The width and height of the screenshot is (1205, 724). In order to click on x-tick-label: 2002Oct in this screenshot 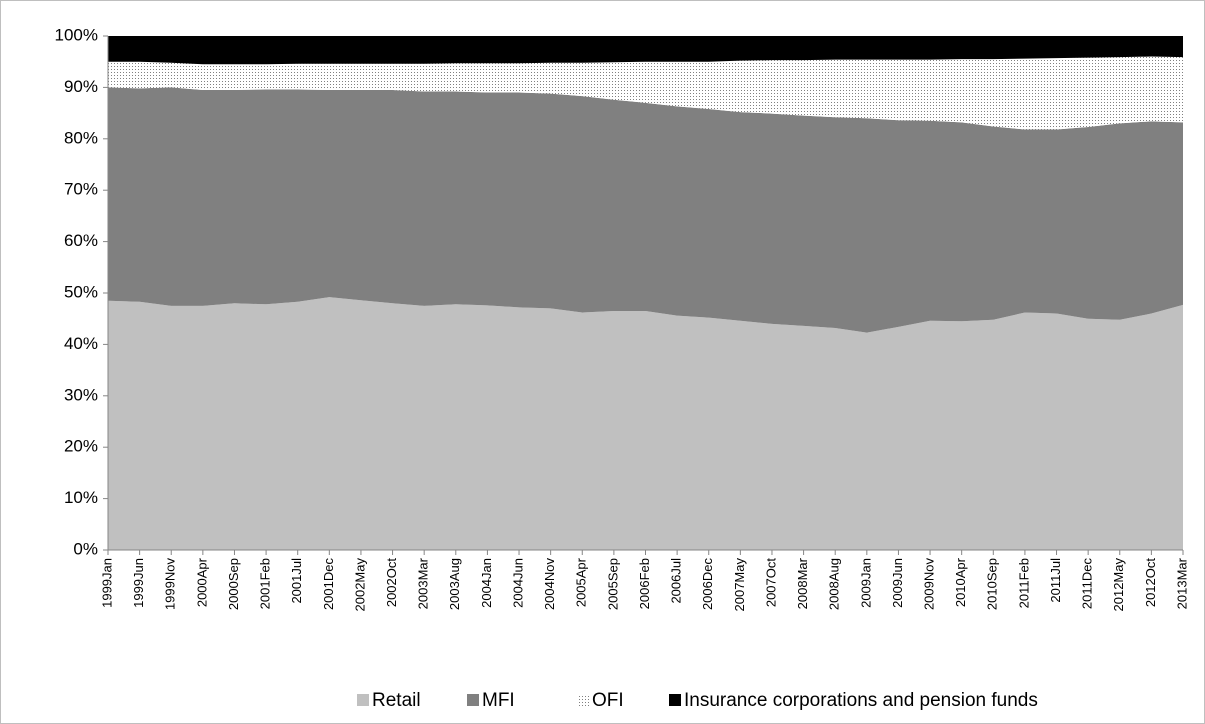, I will do `click(391, 583)`.